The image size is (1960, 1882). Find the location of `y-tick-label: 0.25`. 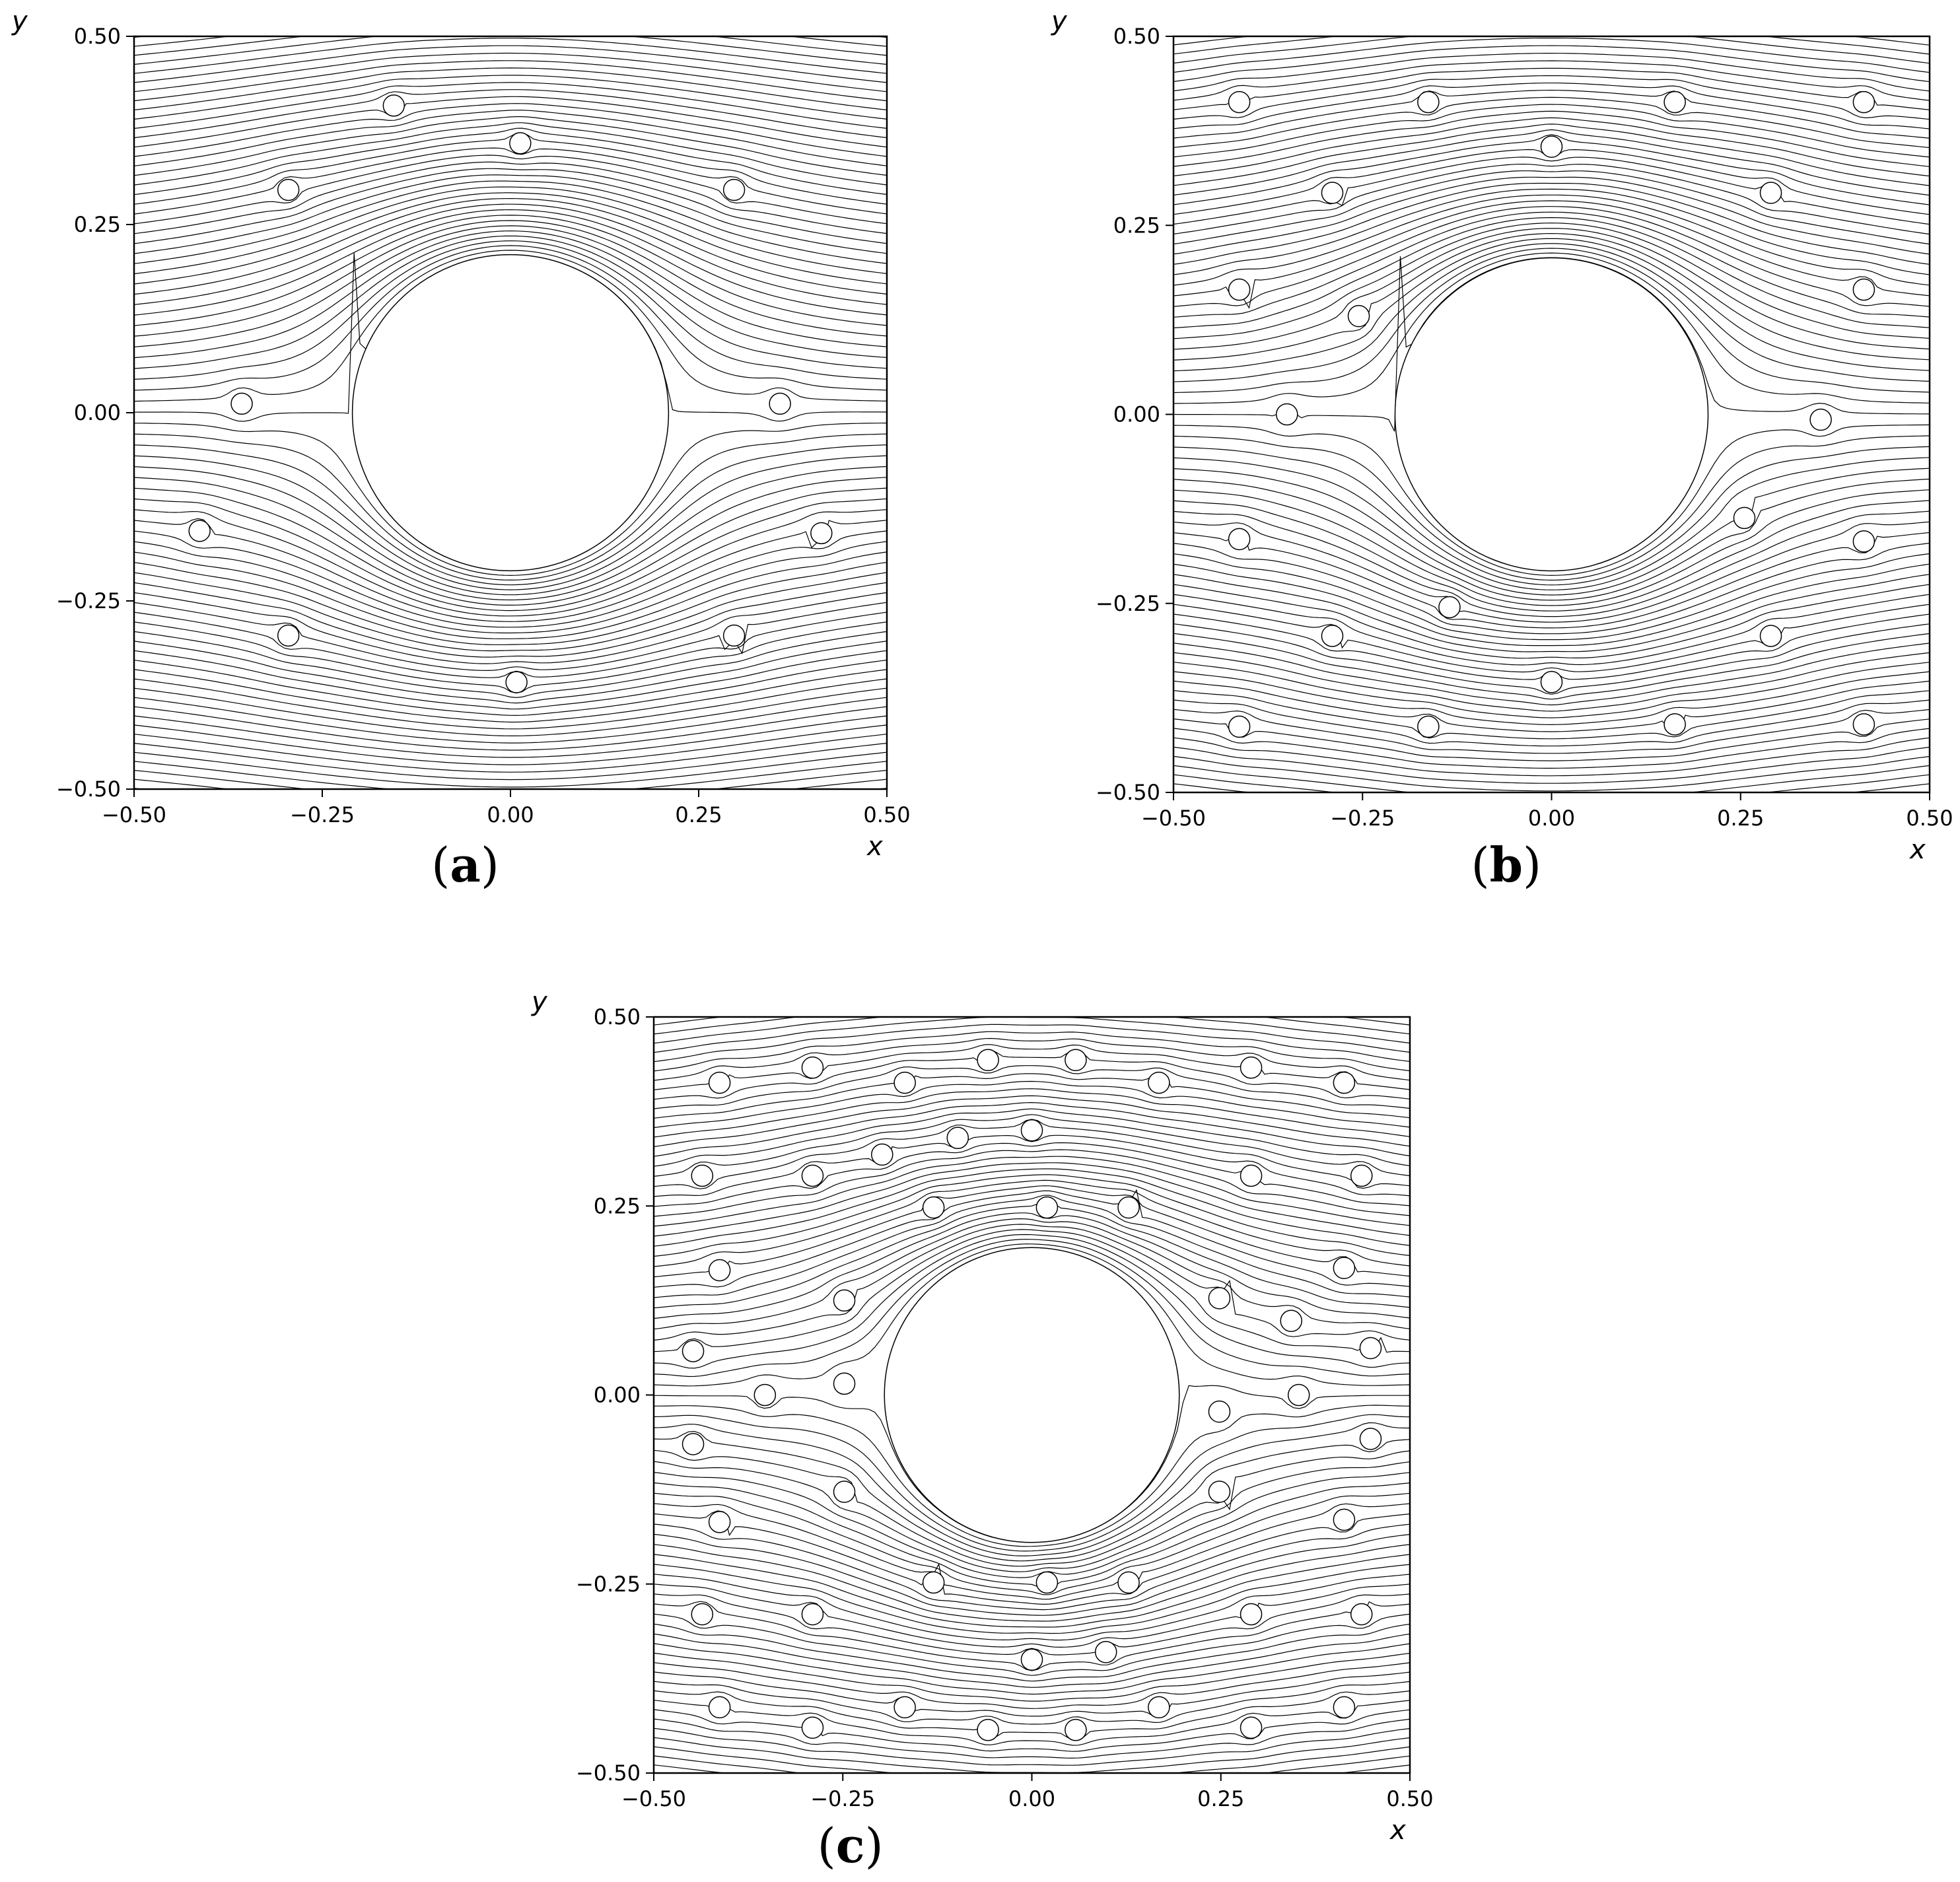

y-tick-label: 0.25 is located at coordinates (617, 1205).